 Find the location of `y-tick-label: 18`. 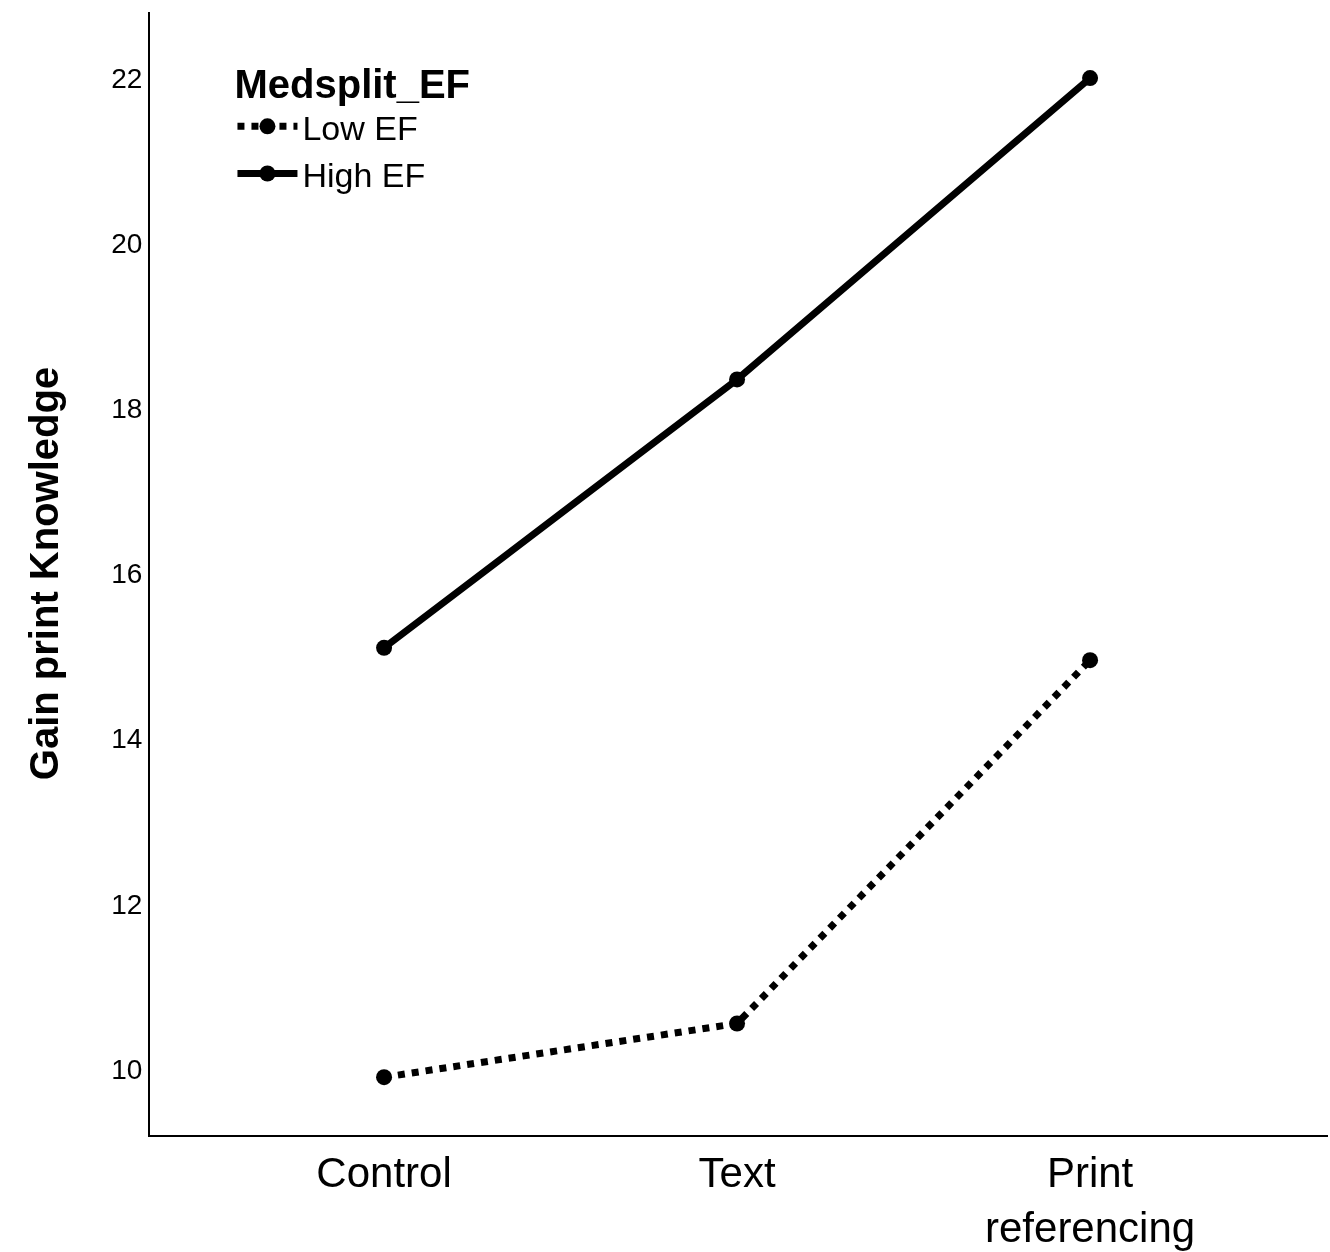

y-tick-label: 18 is located at coordinates (127, 409).